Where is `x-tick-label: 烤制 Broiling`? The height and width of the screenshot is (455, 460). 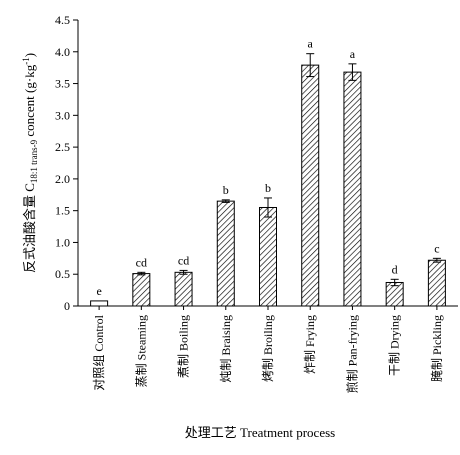 x-tick-label: 烤制 Broiling is located at coordinates (267, 348).